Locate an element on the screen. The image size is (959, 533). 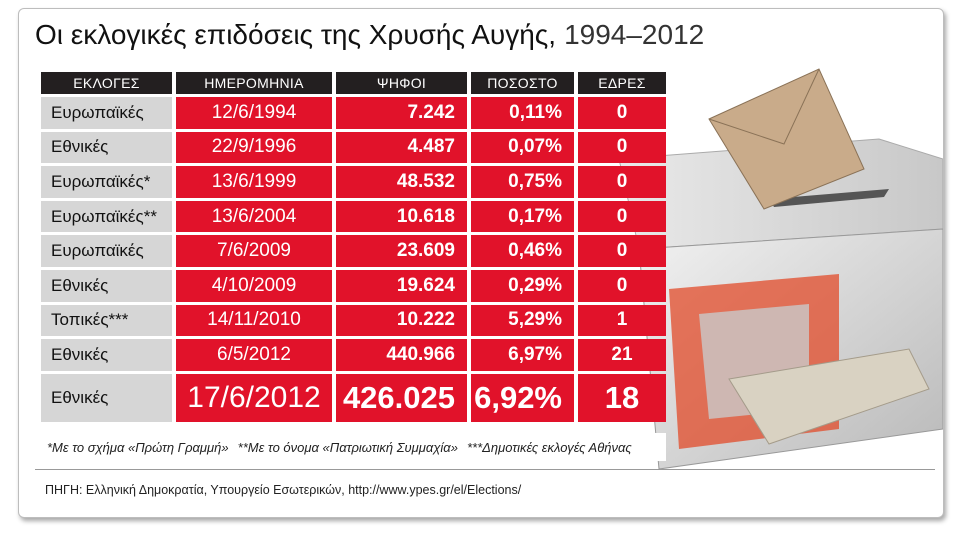
table-row: Εθνικές 17/6/2012 426.025 6,92% 18 is located at coordinates (353, 397).